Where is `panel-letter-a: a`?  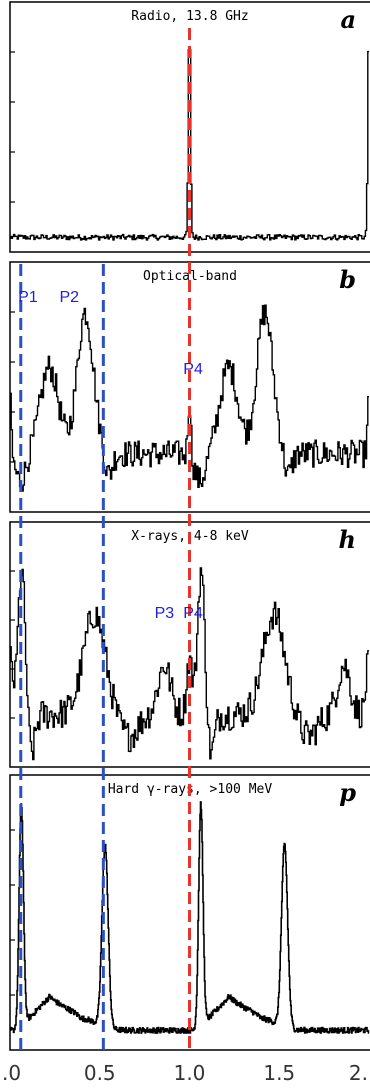
panel-letter-a: a is located at coordinates (348, 19).